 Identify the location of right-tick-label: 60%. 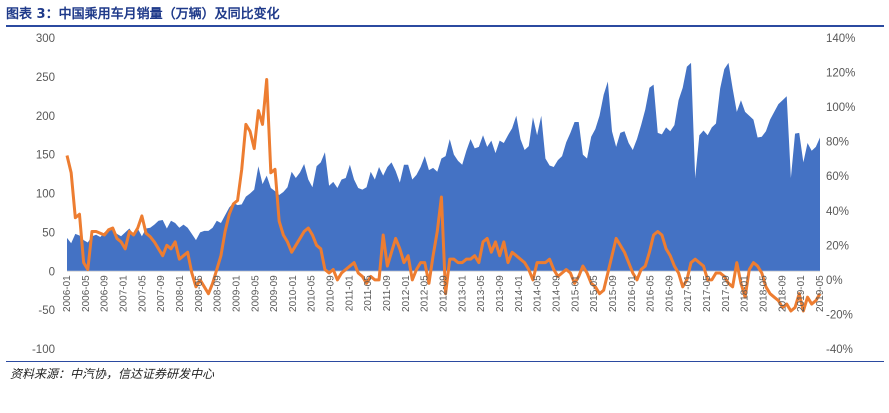
(837, 177).